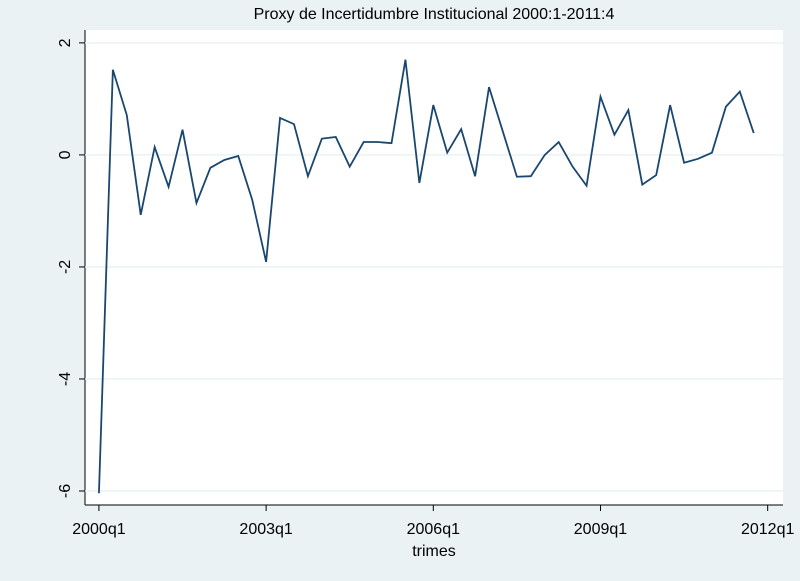 The width and height of the screenshot is (800, 581). Describe the element at coordinates (65, 379) in the screenshot. I see `y-tick-label: -4` at that location.